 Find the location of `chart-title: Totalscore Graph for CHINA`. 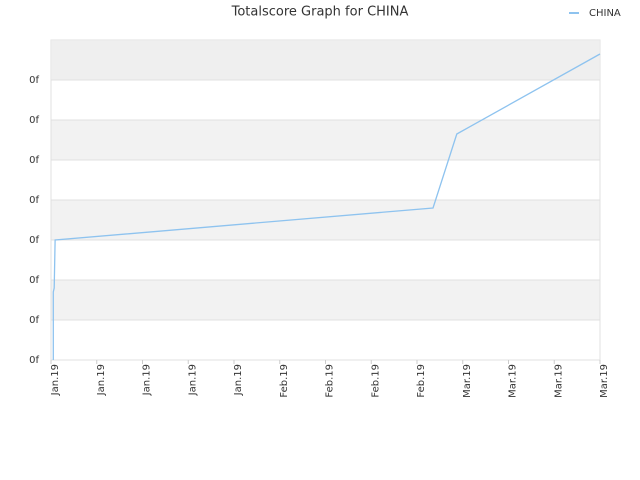

chart-title: Totalscore Graph for CHINA is located at coordinates (320, 12).